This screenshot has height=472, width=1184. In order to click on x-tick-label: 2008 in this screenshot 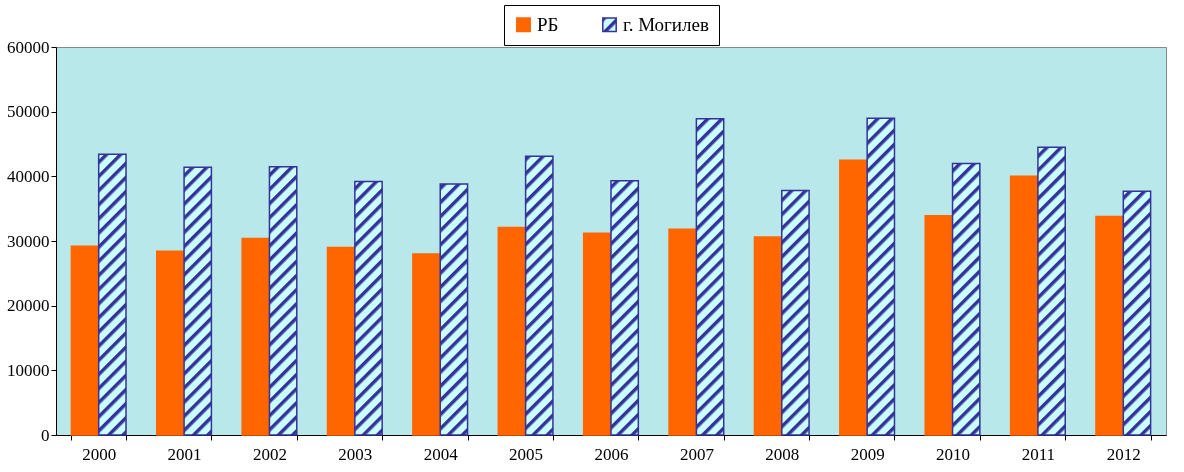, I will do `click(782, 454)`.